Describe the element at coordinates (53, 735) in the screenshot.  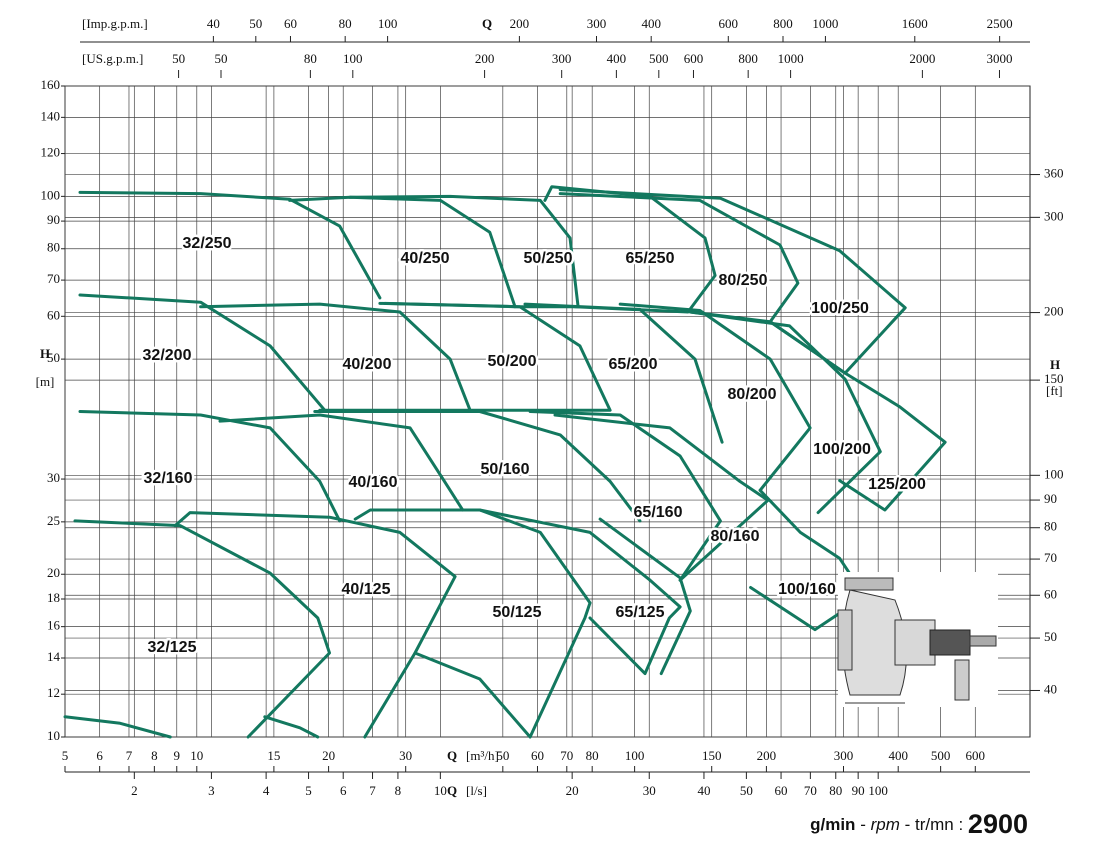
I see `y-tick-label: 10` at that location.